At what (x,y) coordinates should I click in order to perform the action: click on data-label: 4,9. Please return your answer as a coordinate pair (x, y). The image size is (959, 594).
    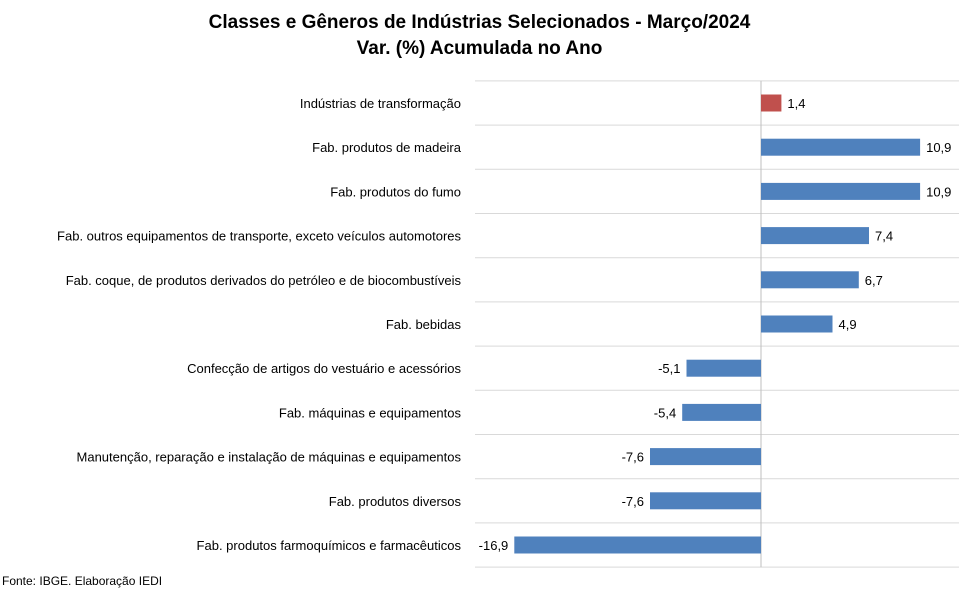
    Looking at the image, I should click on (848, 324).